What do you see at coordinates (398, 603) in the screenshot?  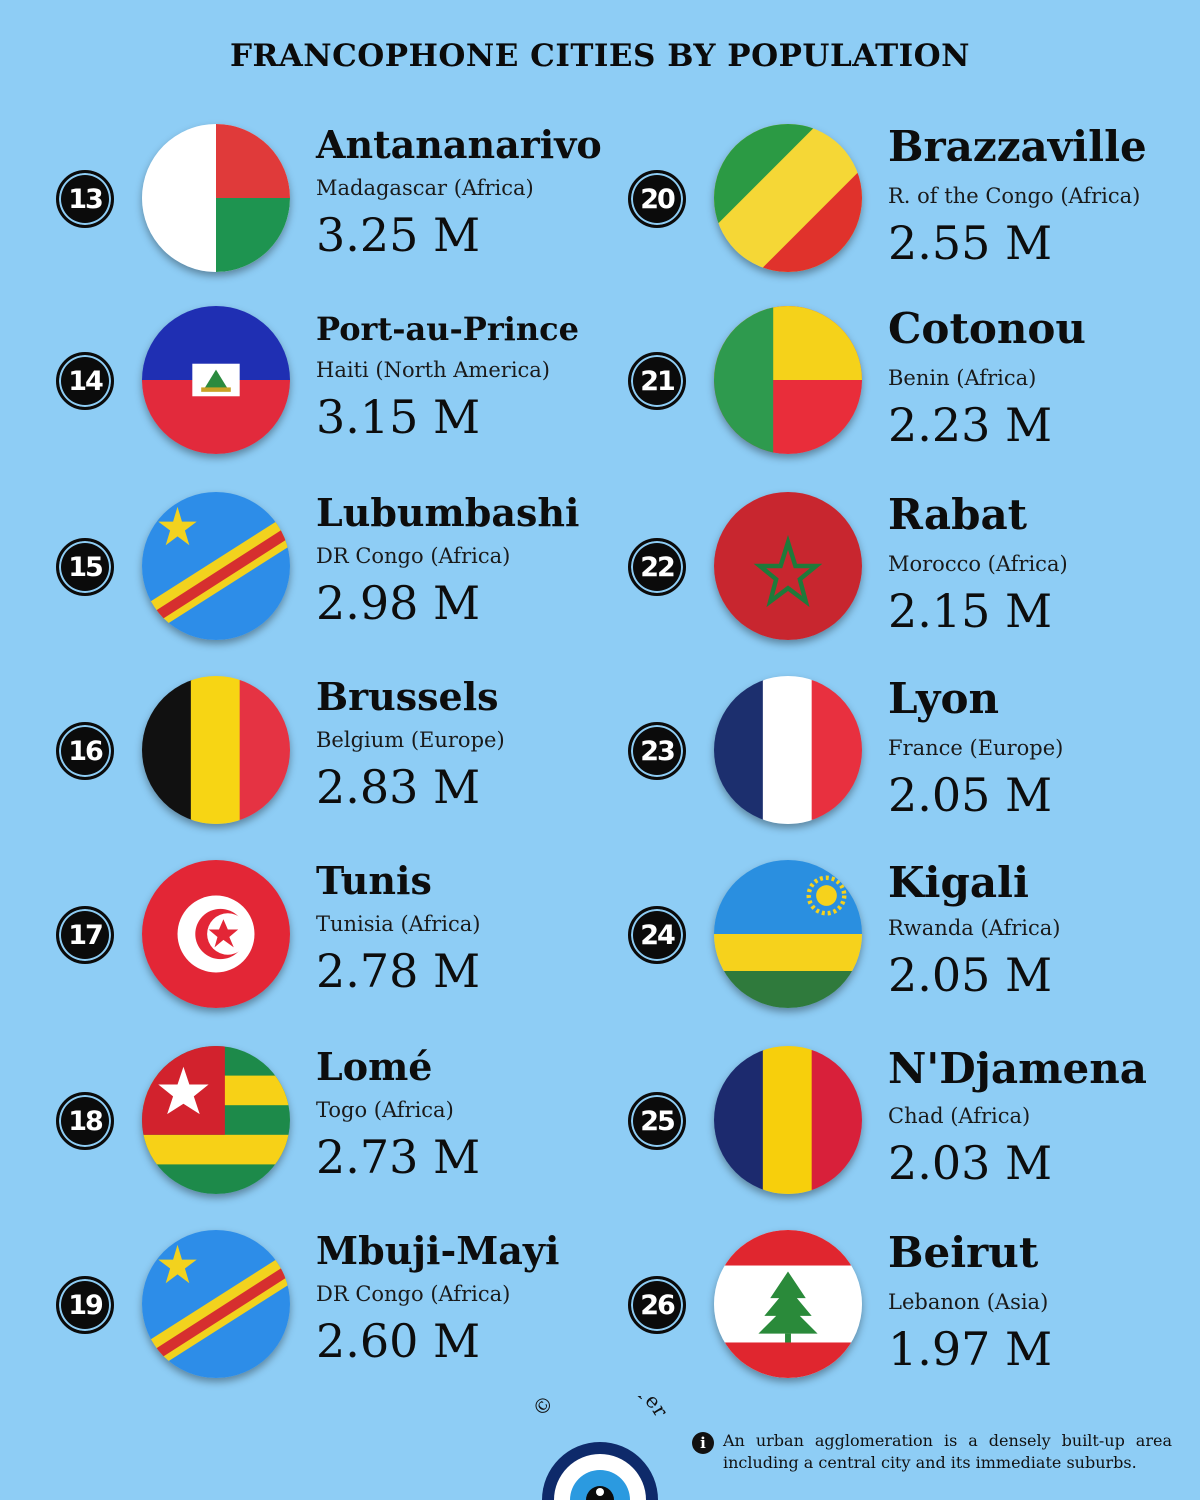 I see `population-value: 2.98 M` at bounding box center [398, 603].